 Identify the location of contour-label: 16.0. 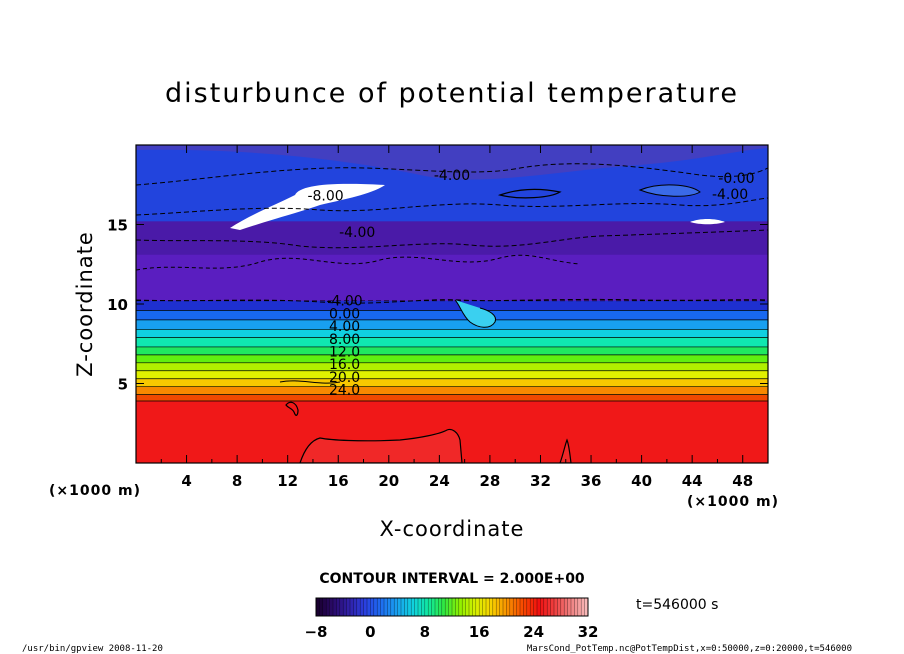
(344, 365).